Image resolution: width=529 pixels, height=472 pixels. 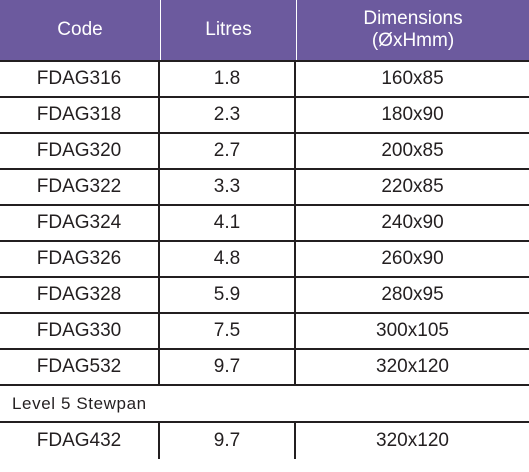 I want to click on cell-code: FDAG432, so click(x=80, y=441).